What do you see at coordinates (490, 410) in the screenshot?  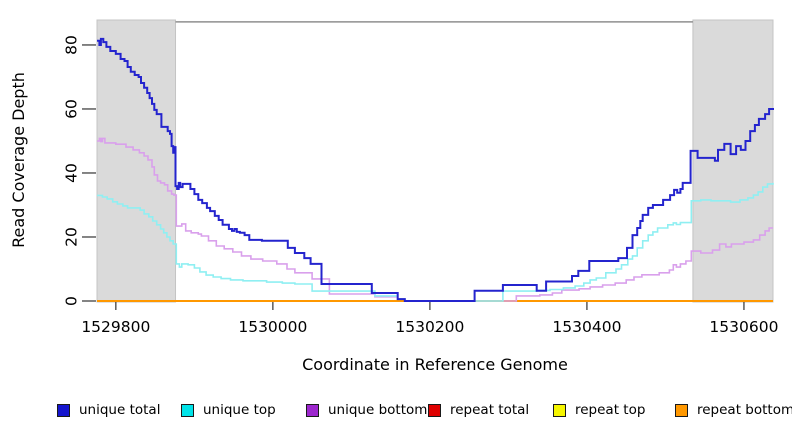 I see `legend-label: repeat total` at bounding box center [490, 410].